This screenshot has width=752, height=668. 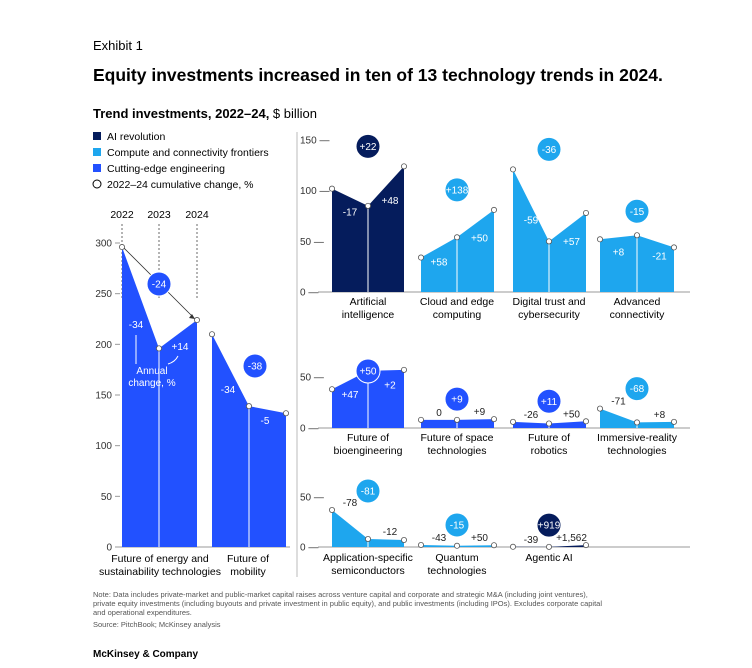 I want to click on legend-label-0: AI revolution, so click(x=136, y=137).